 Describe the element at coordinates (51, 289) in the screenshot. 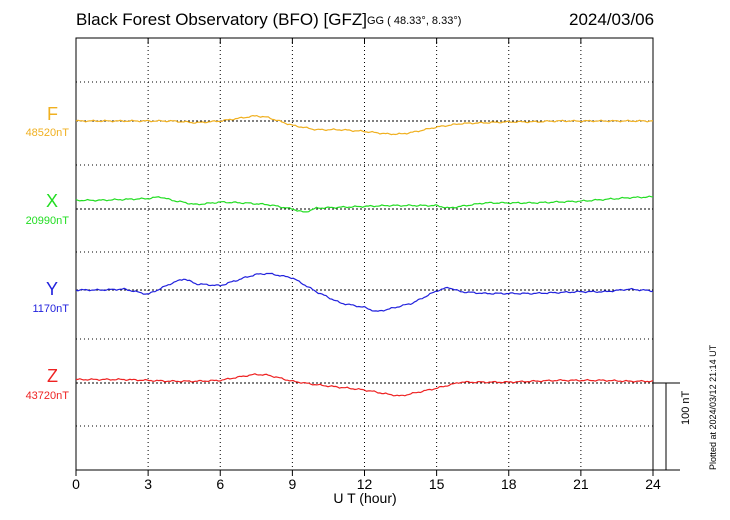

I see `series-label-y: Y` at that location.